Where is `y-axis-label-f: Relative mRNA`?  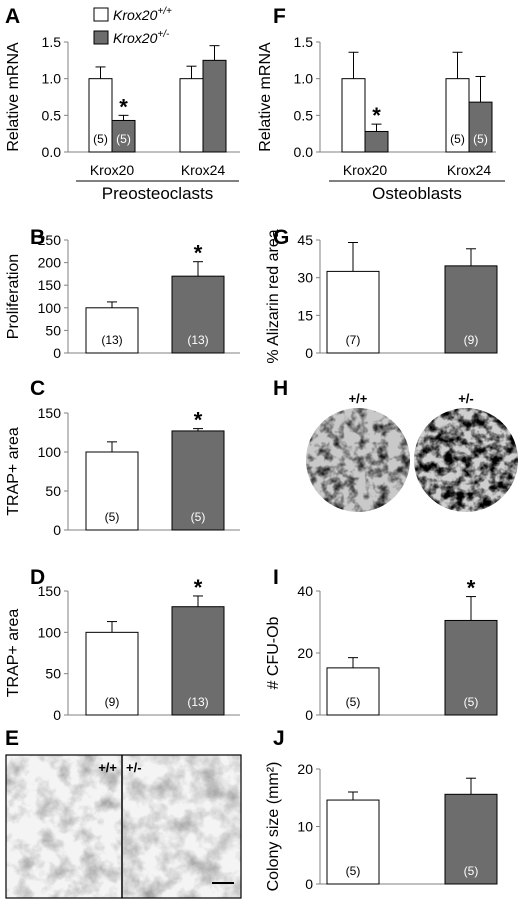 y-axis-label-f: Relative mRNA is located at coordinates (265, 97).